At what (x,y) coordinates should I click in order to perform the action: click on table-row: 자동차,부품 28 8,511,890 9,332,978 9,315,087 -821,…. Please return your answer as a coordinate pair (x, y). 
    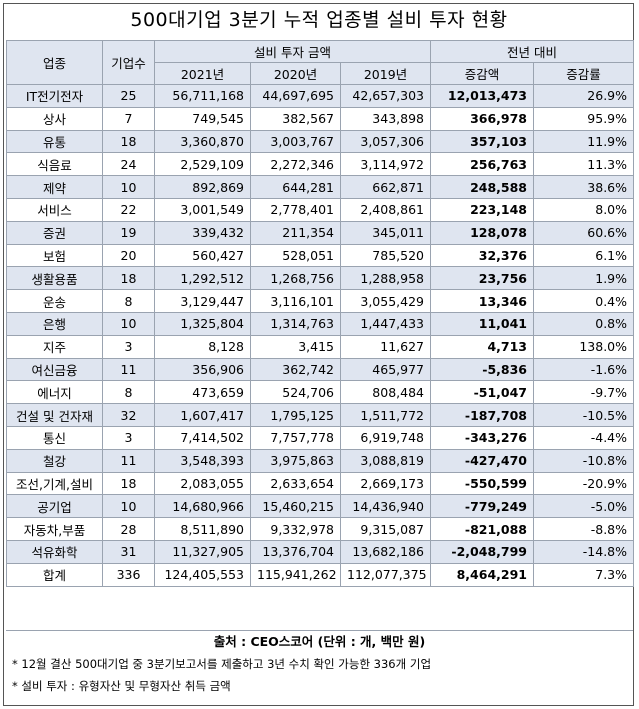
    Looking at the image, I should click on (320, 529).